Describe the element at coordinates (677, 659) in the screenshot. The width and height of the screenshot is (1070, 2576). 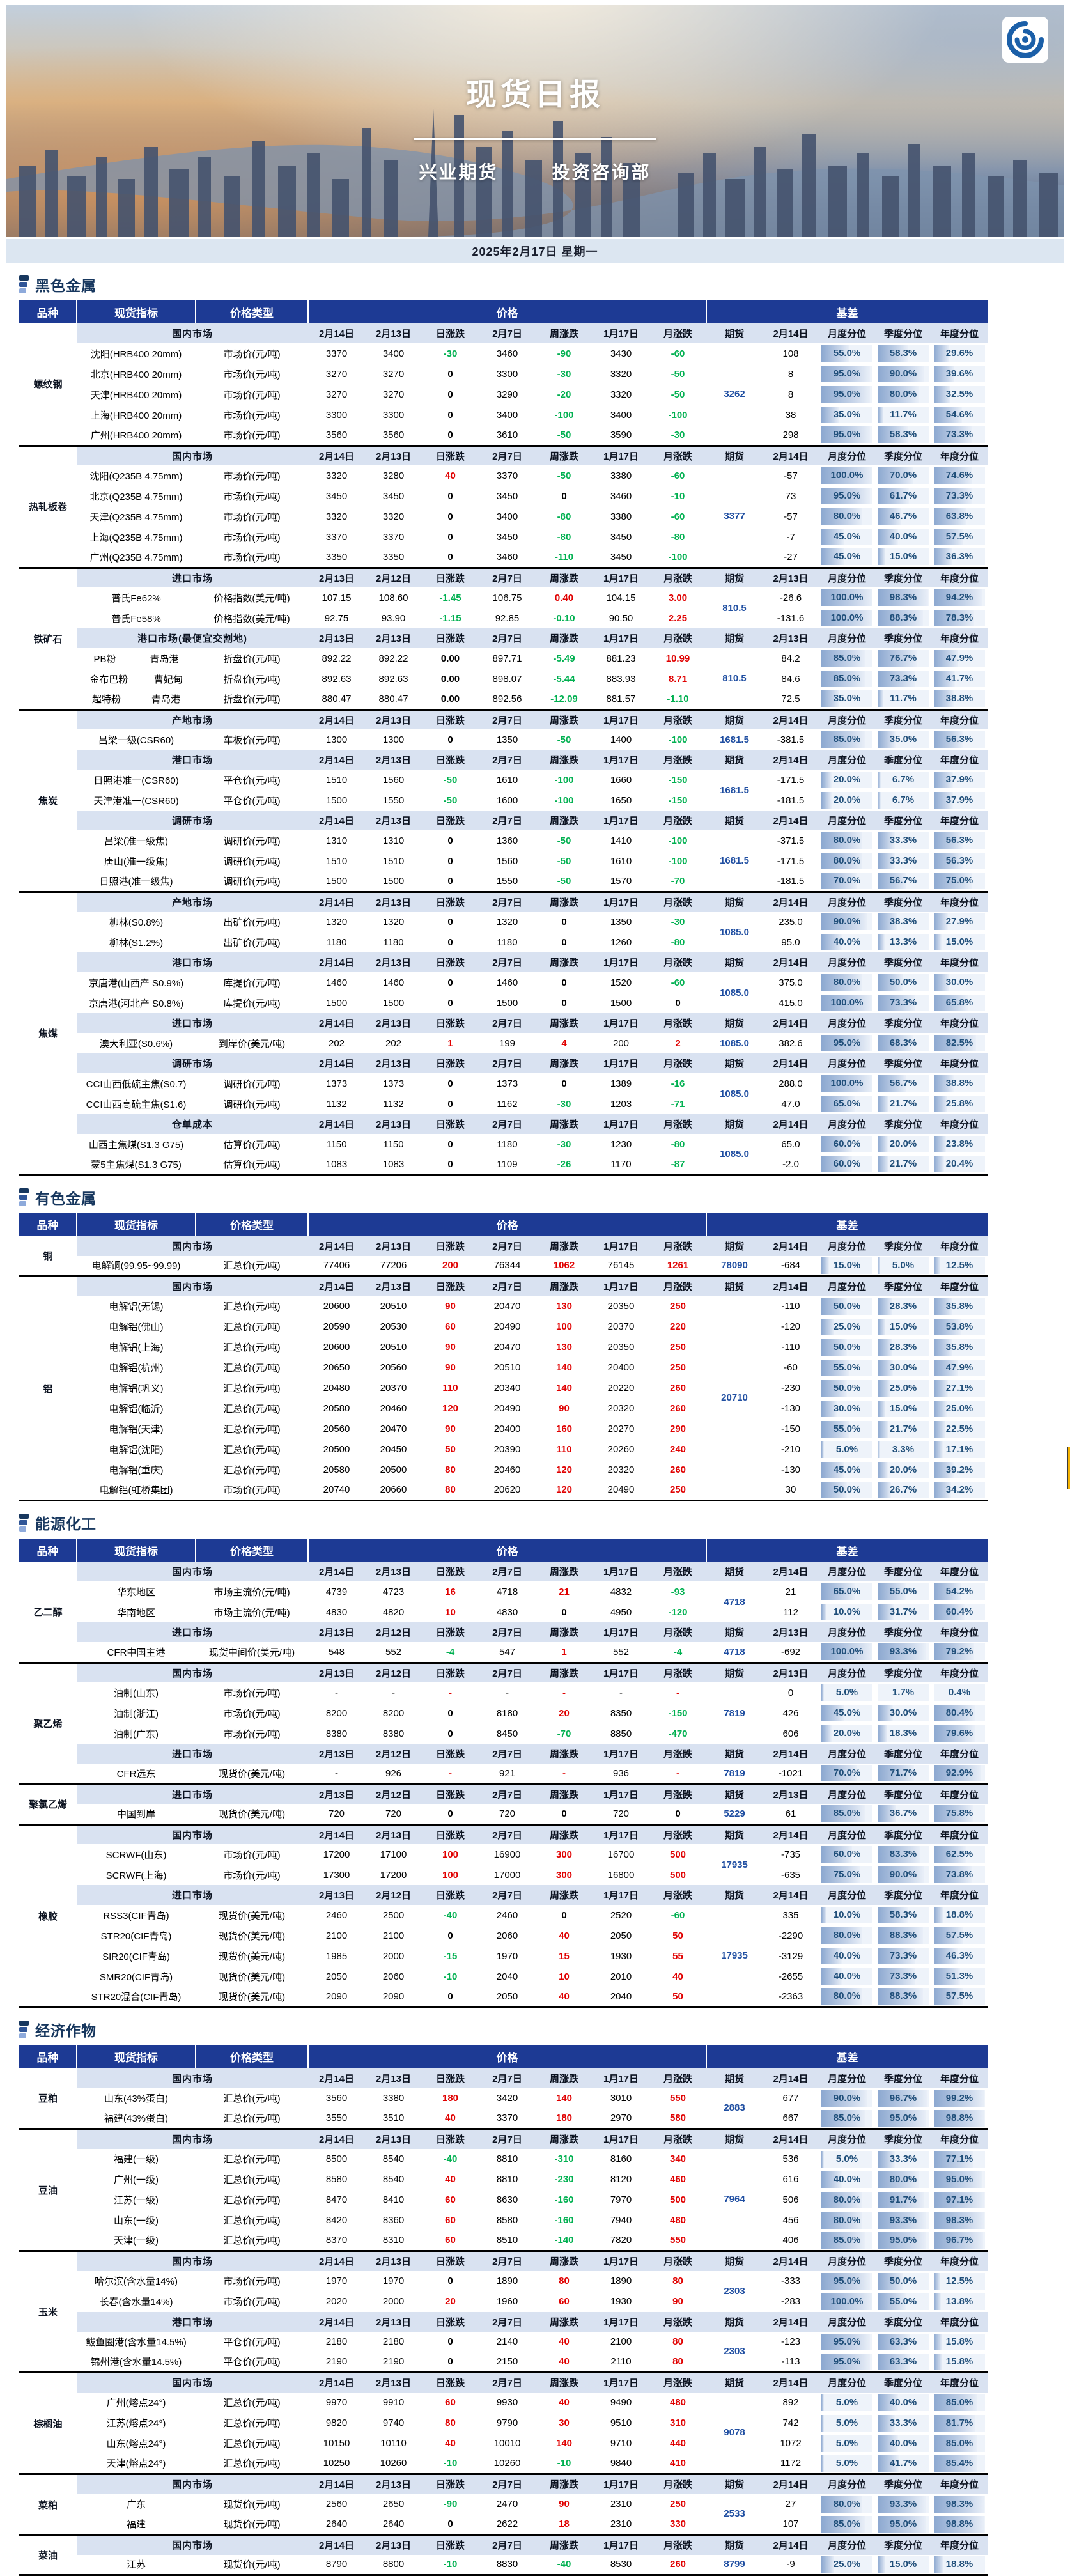
I see `change-cell: 10.99` at that location.